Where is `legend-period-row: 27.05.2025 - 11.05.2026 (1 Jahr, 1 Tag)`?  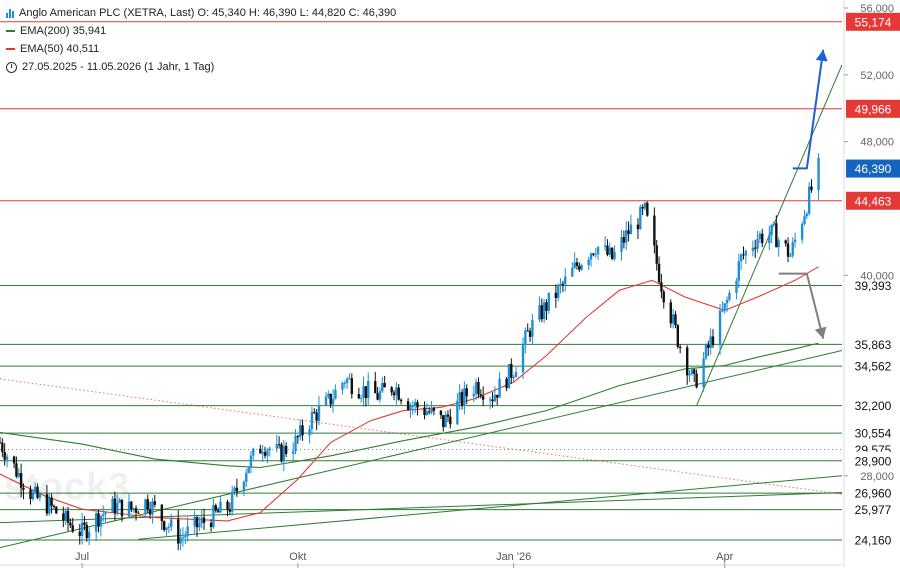 legend-period-row: 27.05.2025 - 11.05.2026 (1 Jahr, 1 Tag) is located at coordinates (201, 67).